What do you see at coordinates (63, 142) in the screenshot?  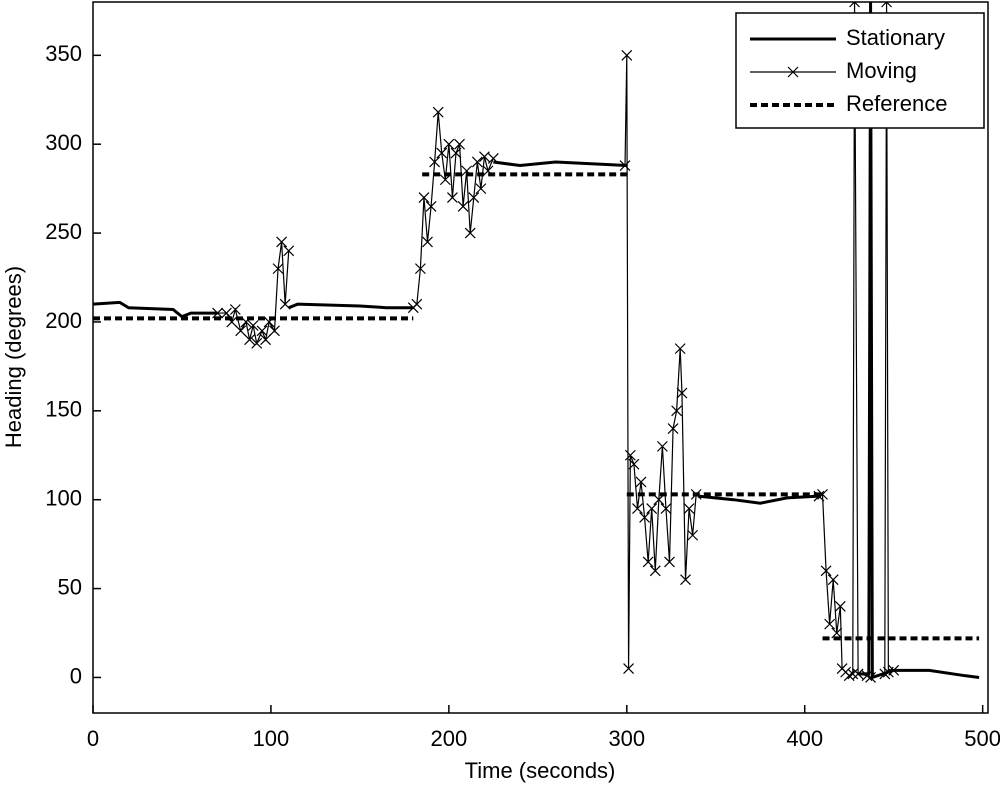 I see `y-tick-label: 300` at bounding box center [63, 142].